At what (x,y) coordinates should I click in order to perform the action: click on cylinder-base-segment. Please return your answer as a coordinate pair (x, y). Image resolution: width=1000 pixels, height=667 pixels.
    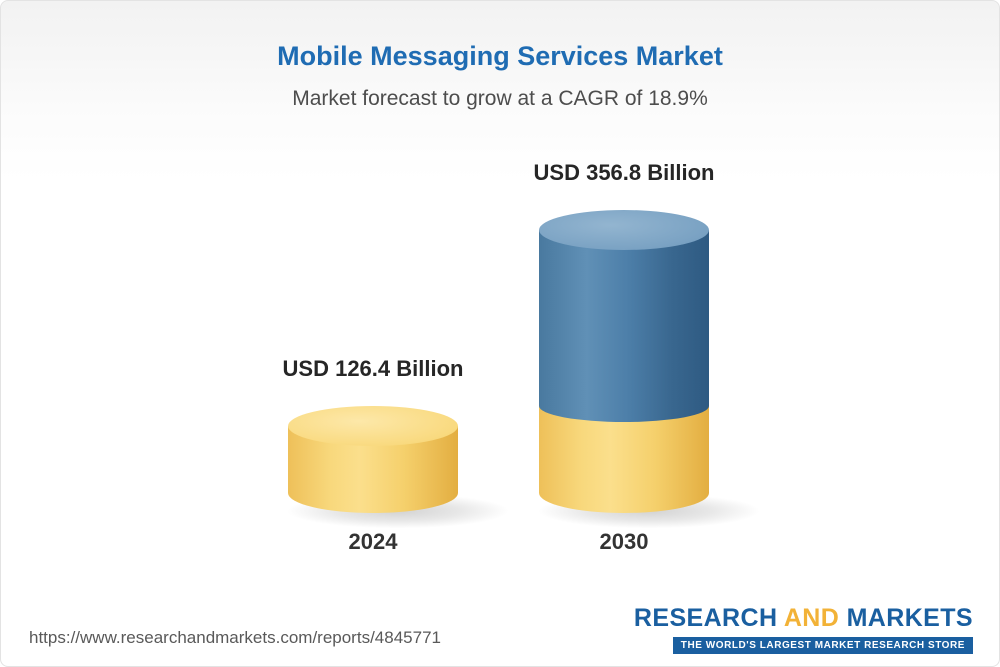
    Looking at the image, I should click on (624, 459).